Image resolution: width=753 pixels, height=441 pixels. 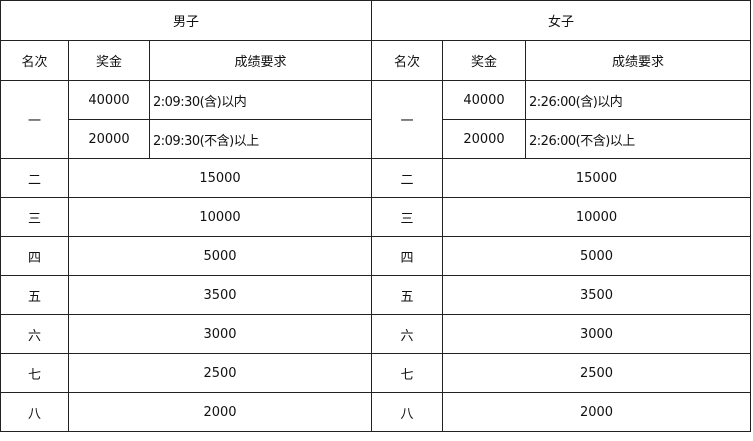 What do you see at coordinates (260, 139) in the screenshot?
I see `requirement-cell: 2:09:30(不含)以上` at bounding box center [260, 139].